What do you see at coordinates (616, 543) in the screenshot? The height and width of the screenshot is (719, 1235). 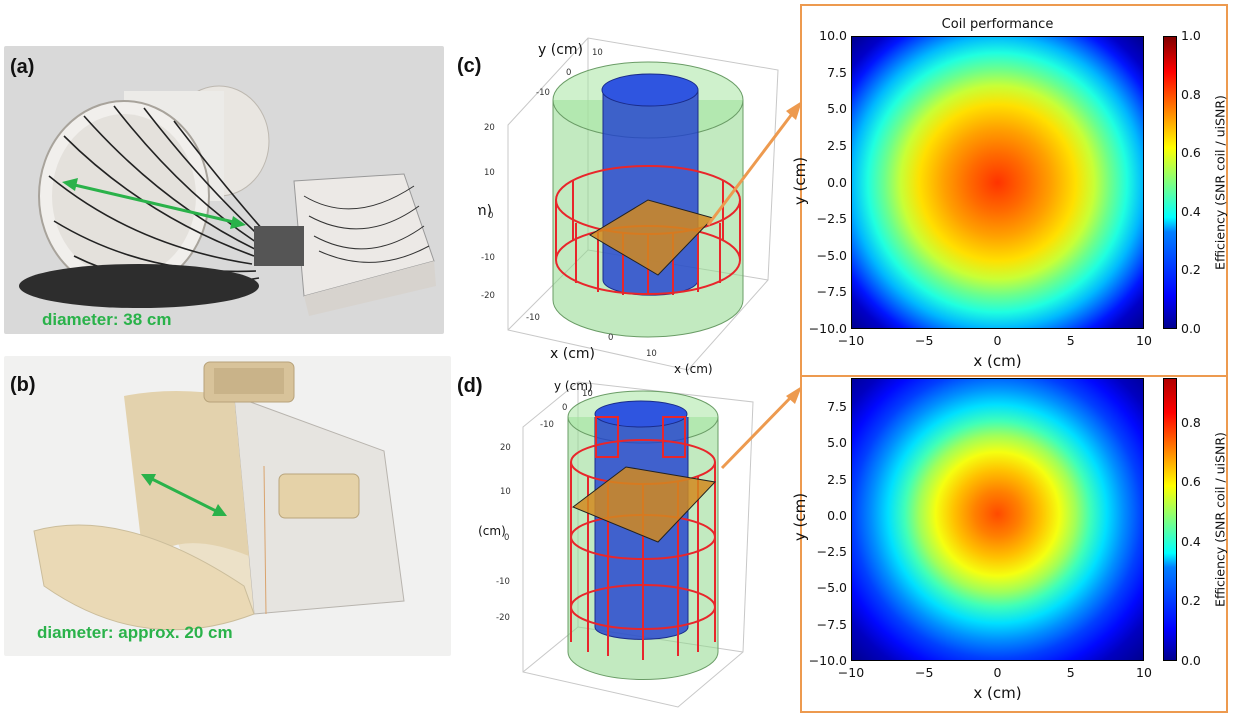 I see `coil-geometry-3d-d: 20 10 0 -10 -20 10 0 -10 y (cm) z (cm)` at bounding box center [616, 543].